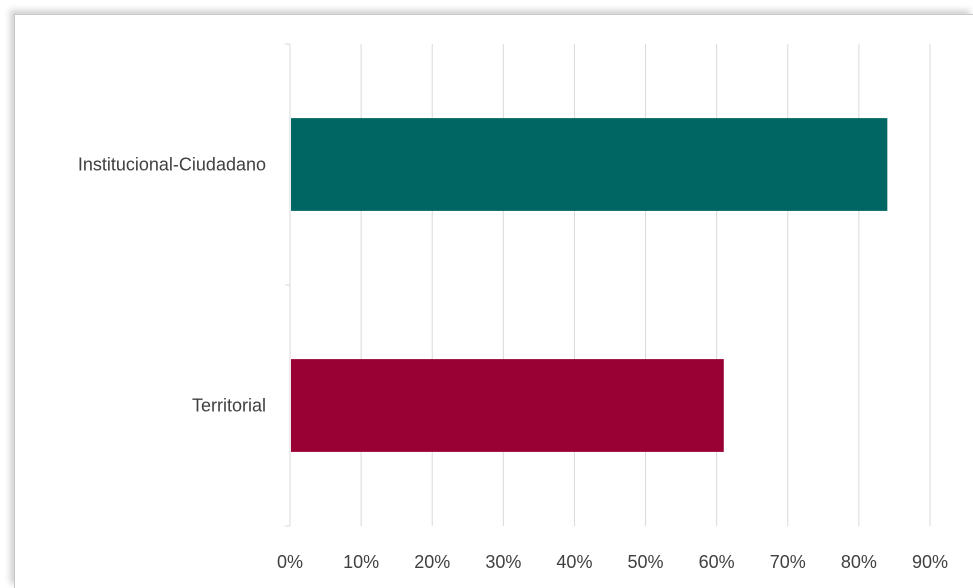 Image resolution: width=973 pixels, height=588 pixels. What do you see at coordinates (172, 285) in the screenshot?
I see `category-labels: Institucional-Ciudadano Territorial` at bounding box center [172, 285].